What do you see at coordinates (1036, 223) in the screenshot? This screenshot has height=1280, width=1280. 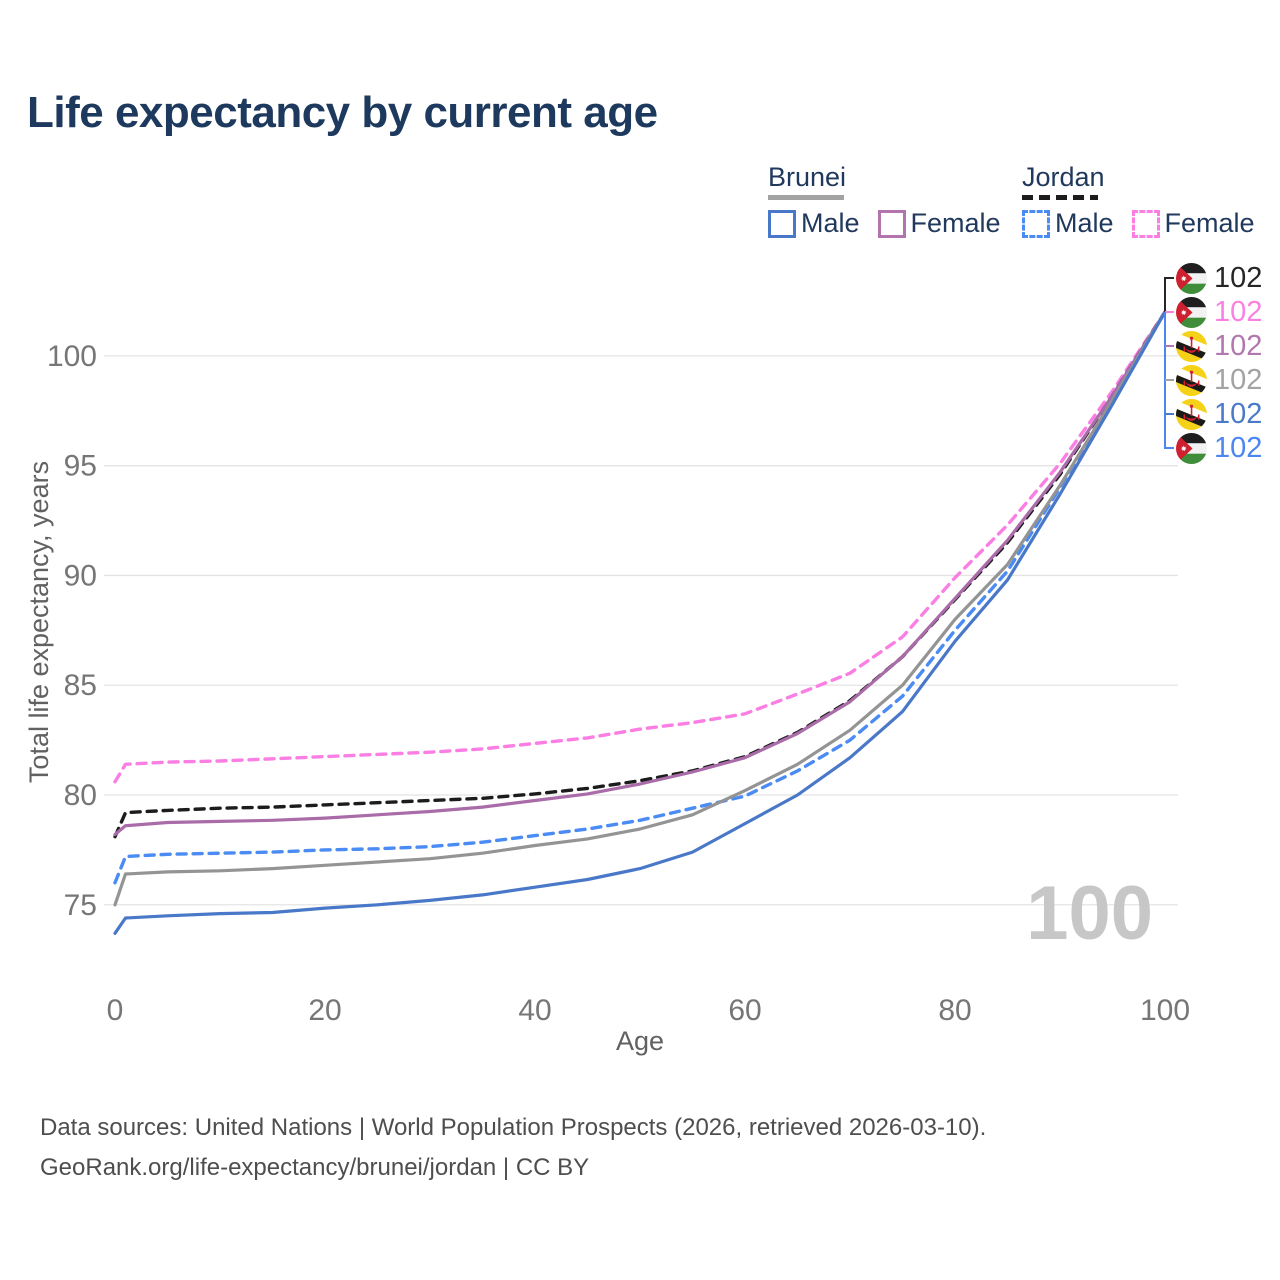 I see `jordan-male-swatch-icon` at bounding box center [1036, 223].